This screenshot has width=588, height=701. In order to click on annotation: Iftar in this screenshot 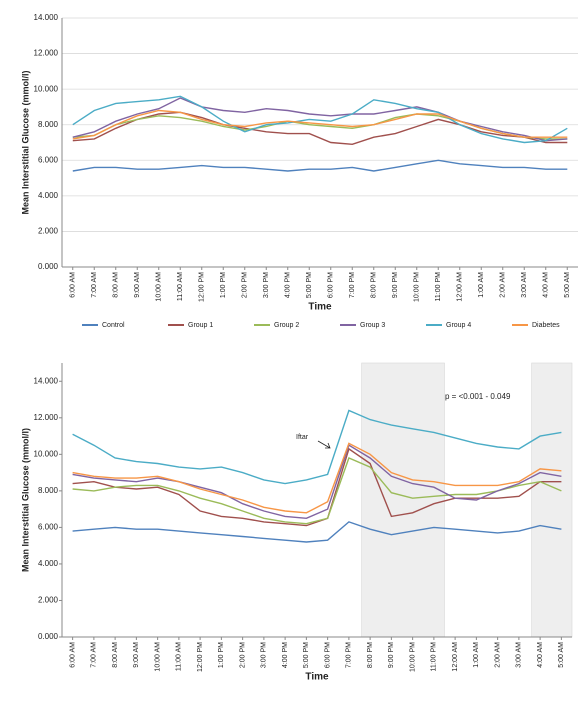, I will do `click(302, 437)`.